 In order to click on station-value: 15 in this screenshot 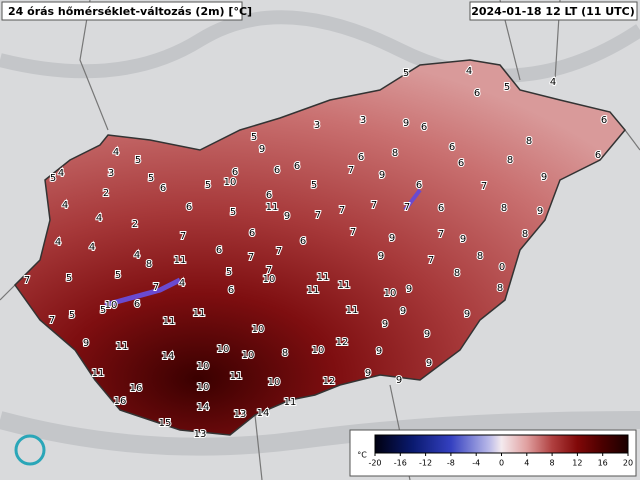, I will do `click(165, 423)`.